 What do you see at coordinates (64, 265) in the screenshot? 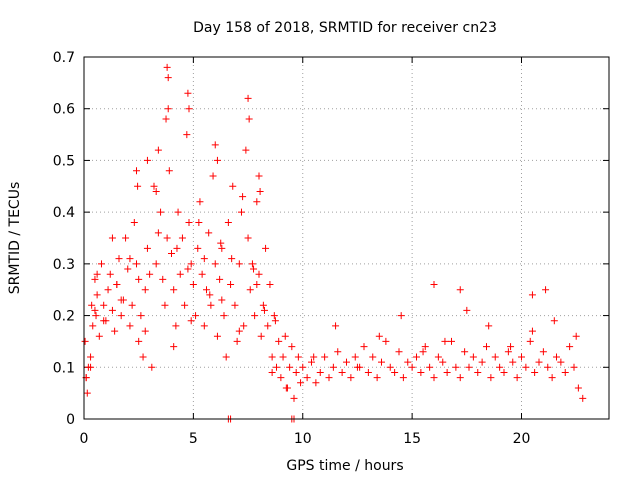
I see `y-tick-label: 0.3` at bounding box center [64, 265].